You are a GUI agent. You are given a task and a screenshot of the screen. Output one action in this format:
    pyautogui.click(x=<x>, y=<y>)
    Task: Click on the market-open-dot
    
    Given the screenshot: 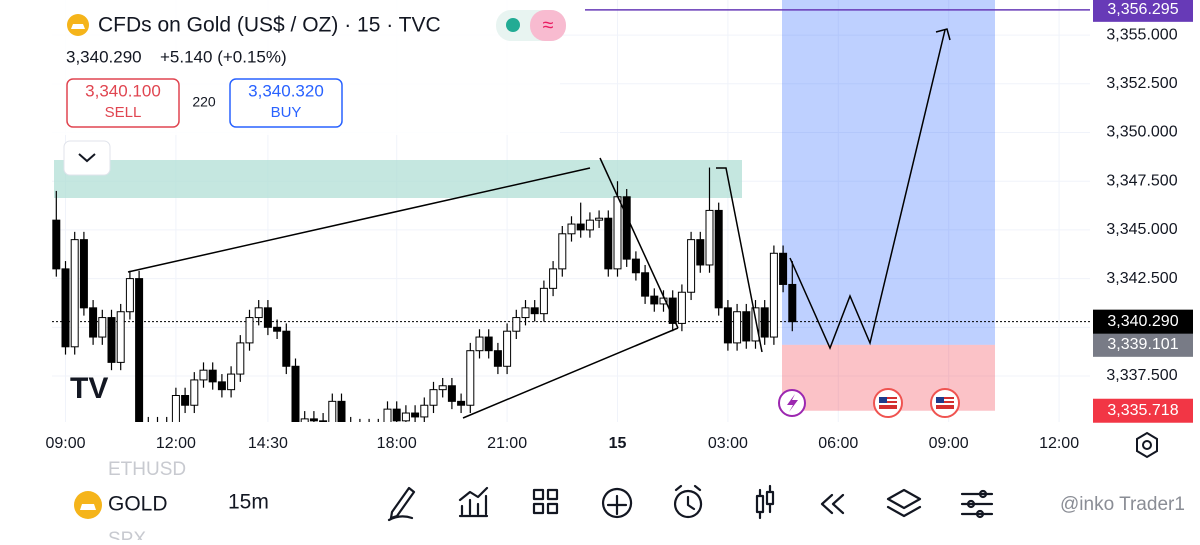 What is the action you would take?
    pyautogui.click(x=513, y=25)
    